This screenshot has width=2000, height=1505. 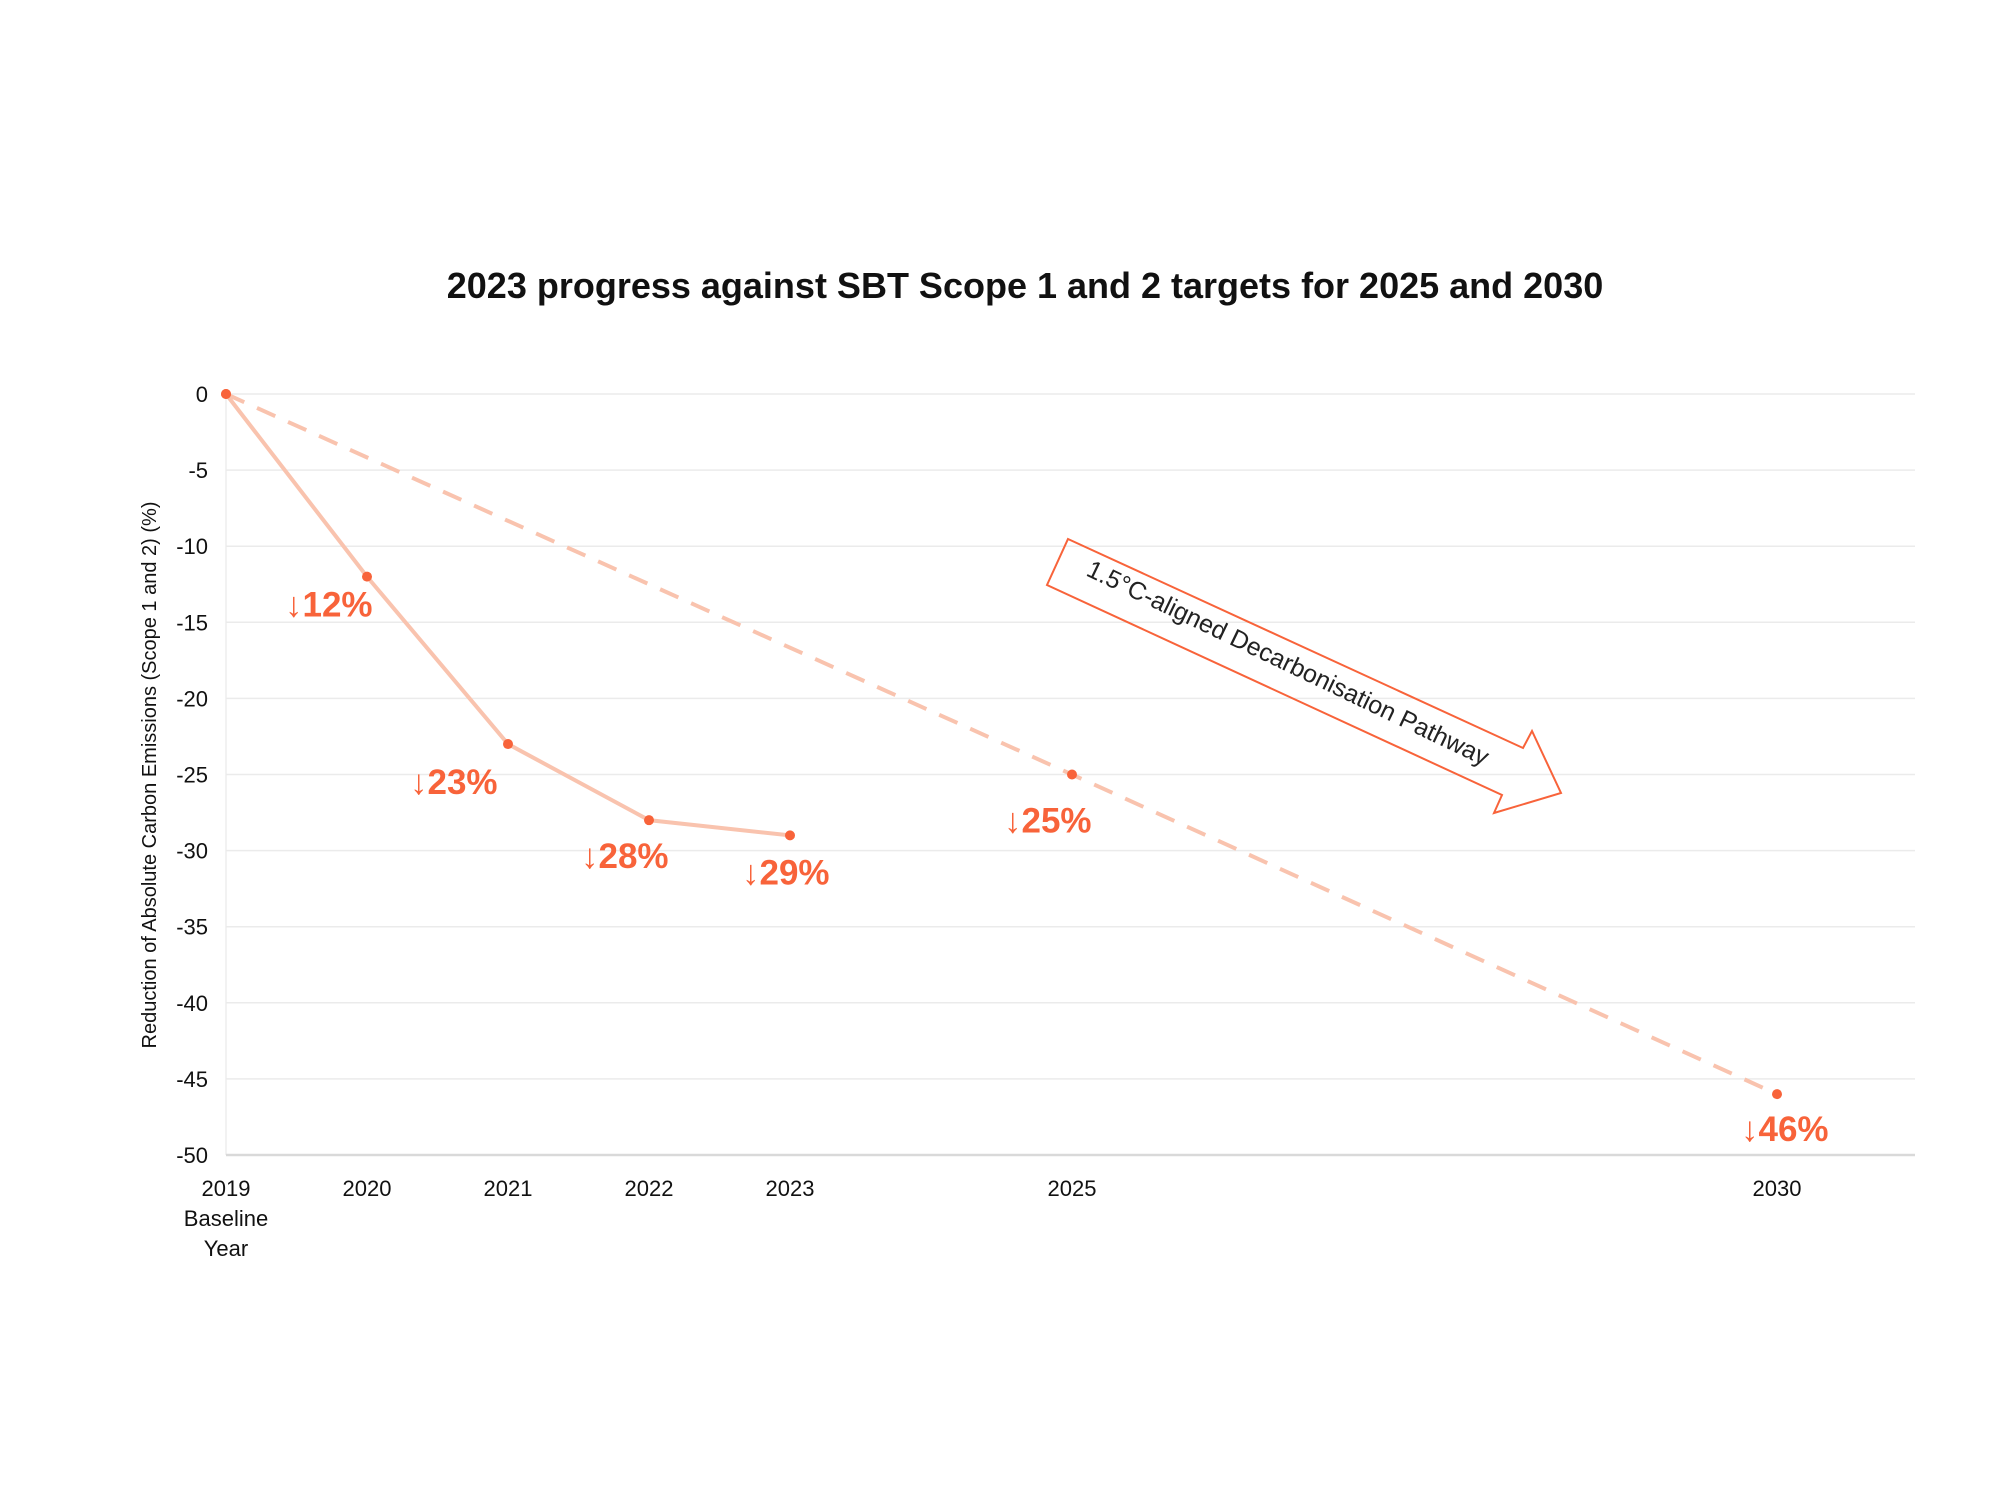 What do you see at coordinates (790, 1188) in the screenshot?
I see `x-tick-label: 2023` at bounding box center [790, 1188].